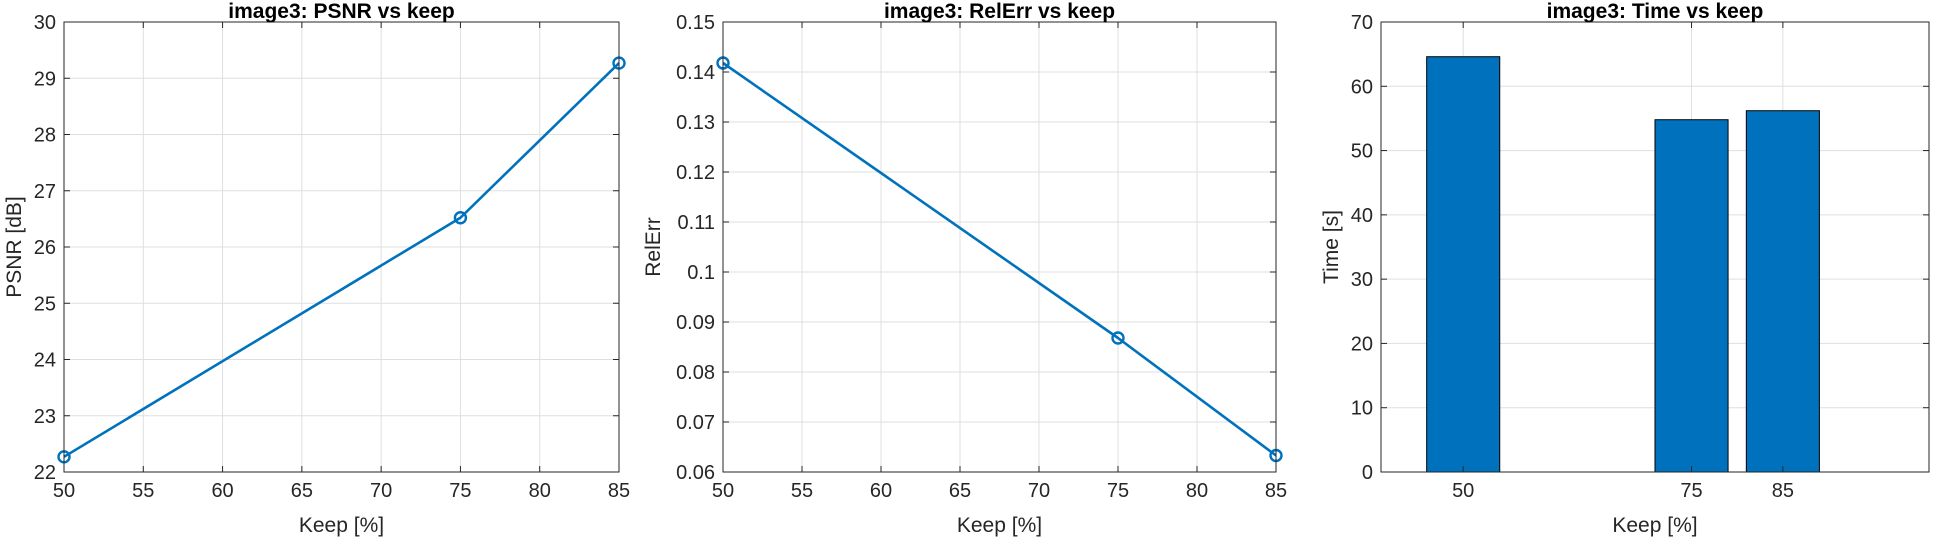 This screenshot has width=1934, height=539. I want to click on y-tick-label: 0.11, so click(696, 223).